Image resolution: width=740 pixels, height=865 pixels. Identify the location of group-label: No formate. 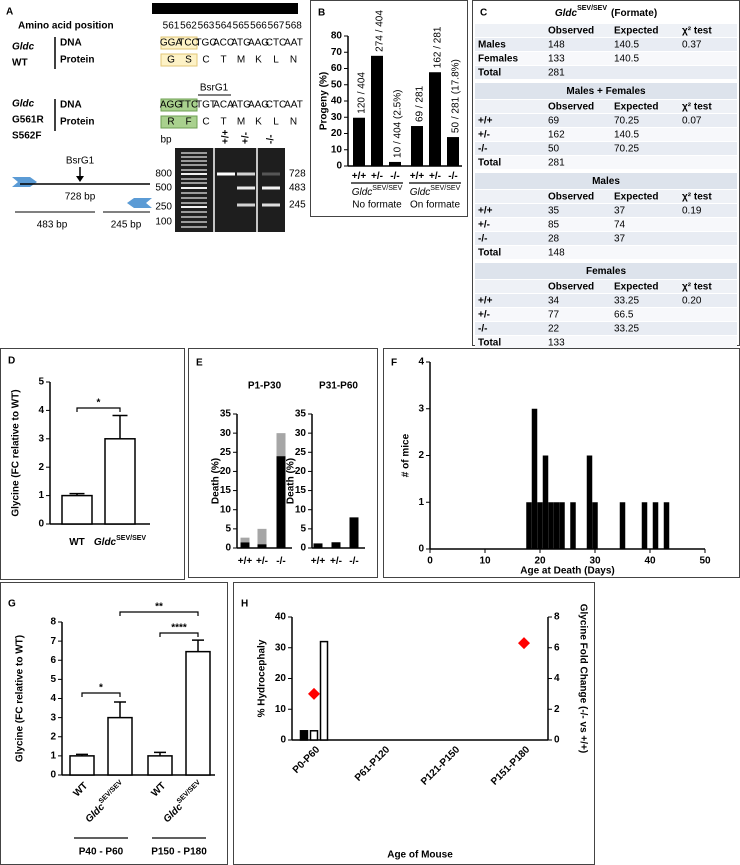
(377, 205).